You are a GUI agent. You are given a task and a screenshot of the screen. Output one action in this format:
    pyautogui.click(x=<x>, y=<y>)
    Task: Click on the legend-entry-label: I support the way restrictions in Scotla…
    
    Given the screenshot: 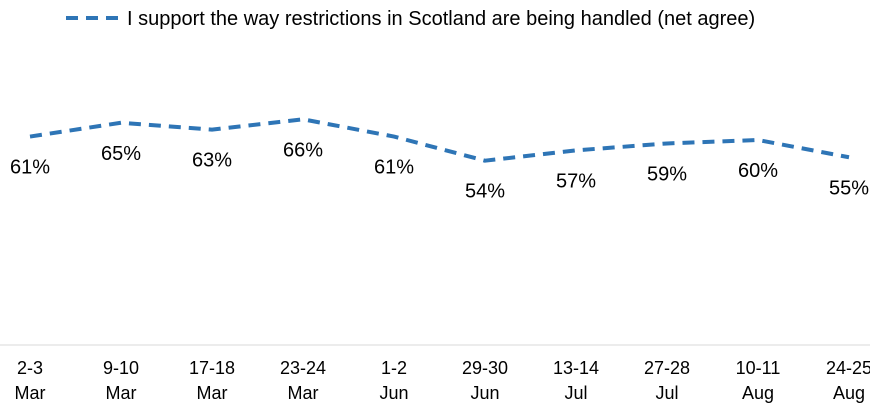 What is the action you would take?
    pyautogui.click(x=441, y=19)
    